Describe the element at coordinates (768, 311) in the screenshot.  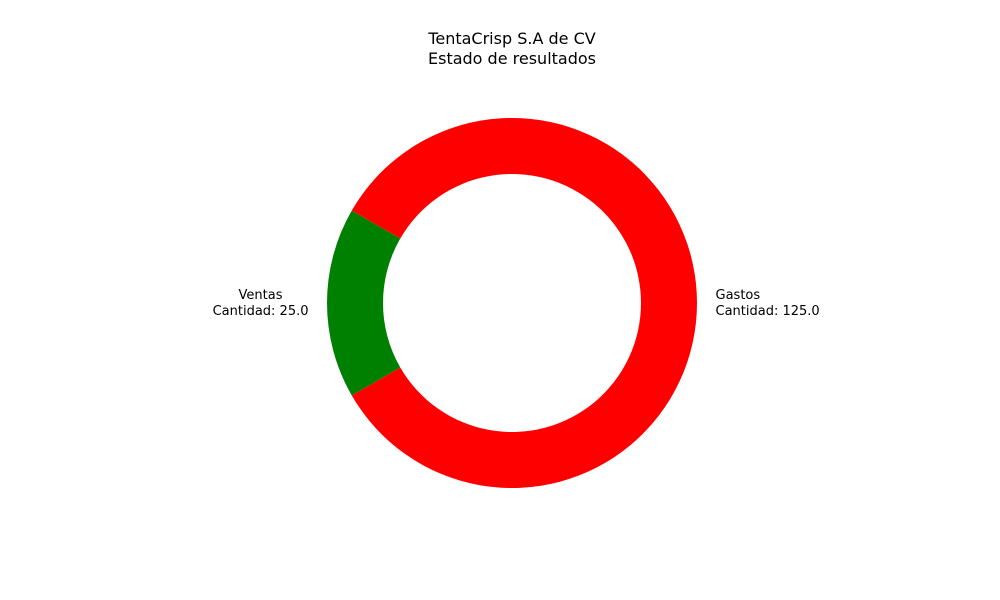
I see `slice-label-amount: Cantidad: 125.0` at that location.